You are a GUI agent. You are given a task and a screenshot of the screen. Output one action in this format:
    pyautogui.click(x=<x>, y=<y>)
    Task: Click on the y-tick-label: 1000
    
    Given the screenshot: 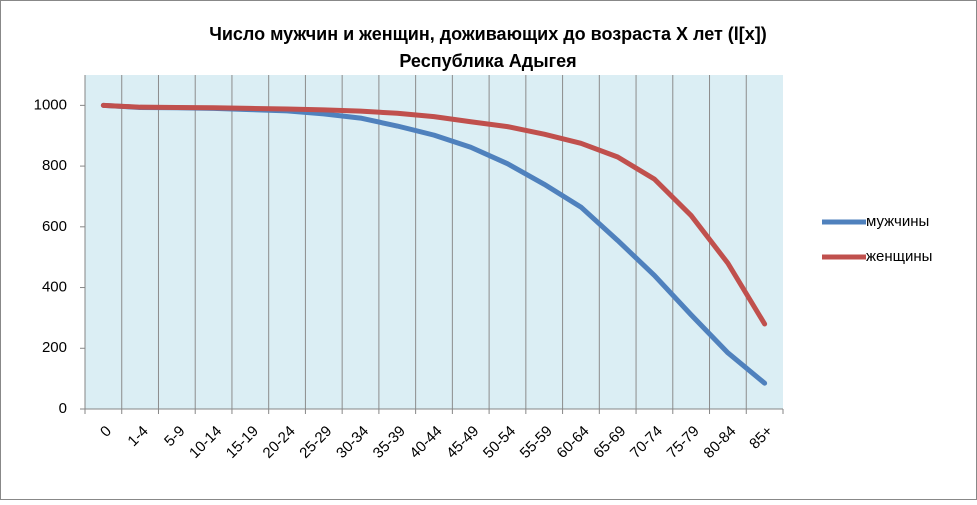 What is the action you would take?
    pyautogui.click(x=50, y=104)
    